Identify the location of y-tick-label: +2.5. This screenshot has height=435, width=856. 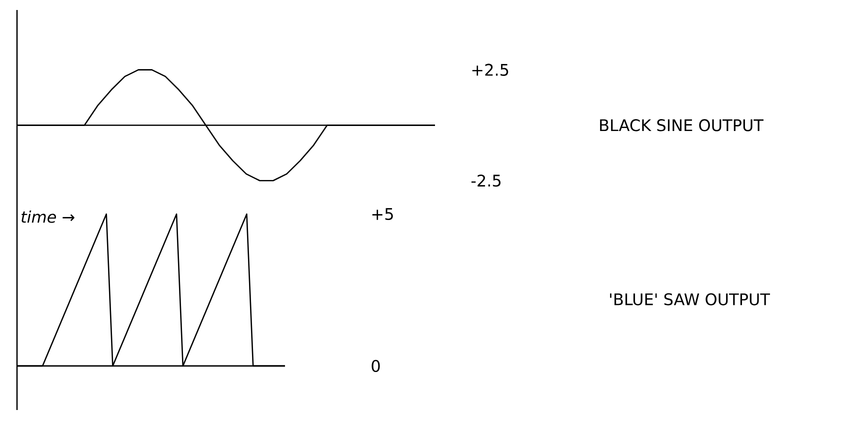
(490, 70).